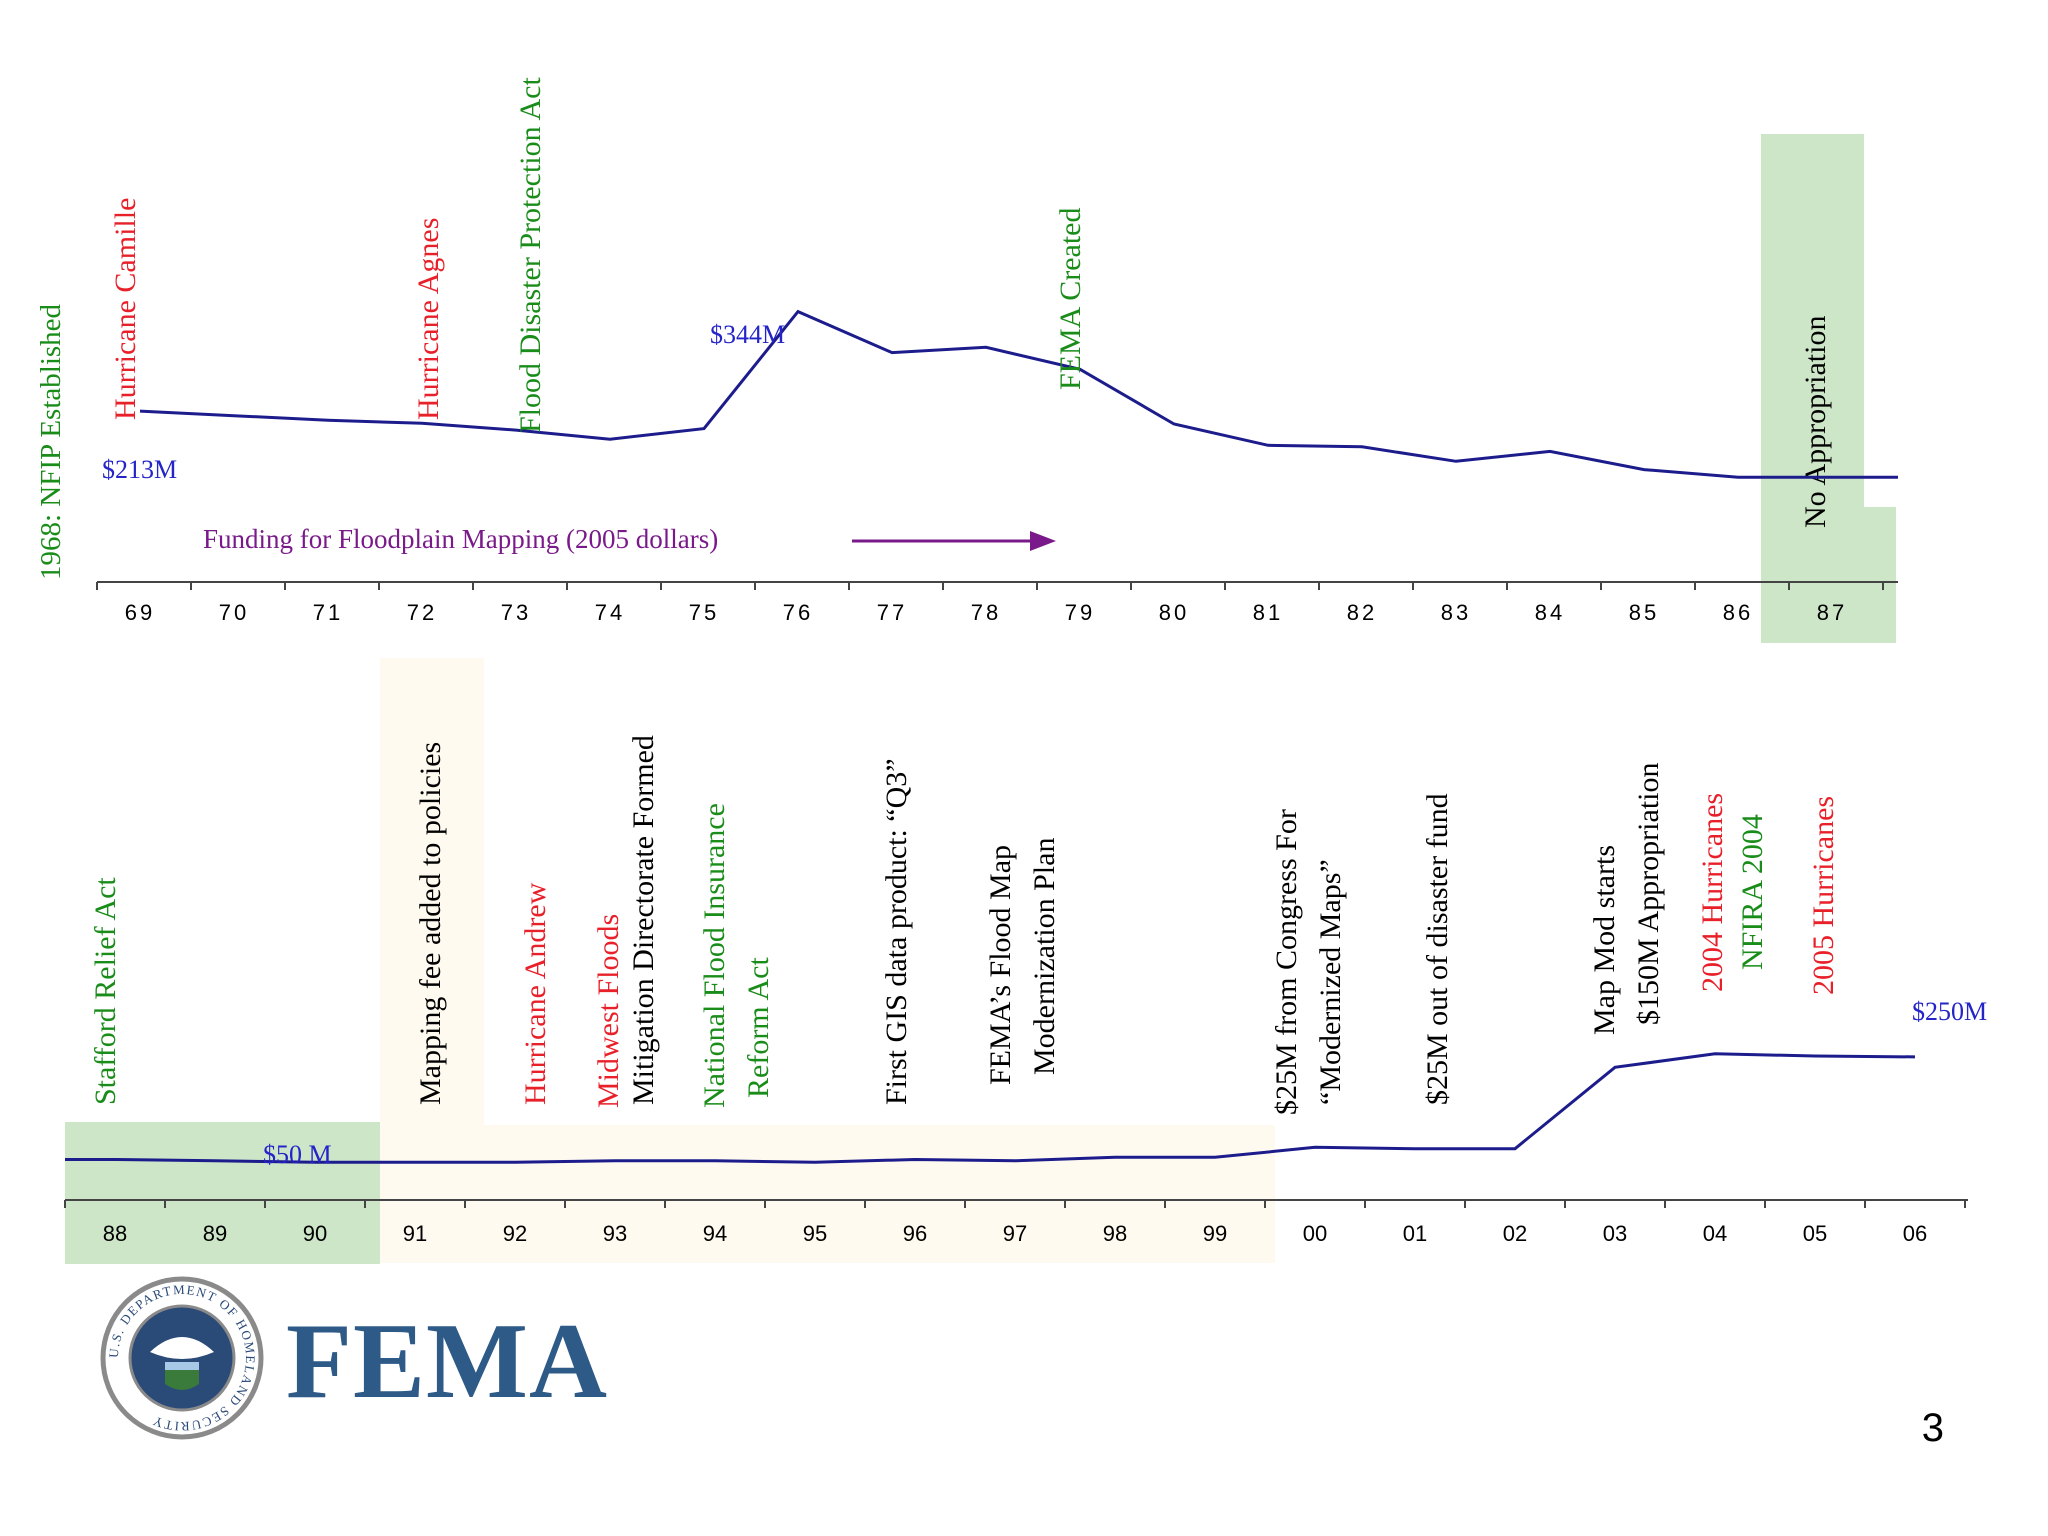  What do you see at coordinates (1832, 612) in the screenshot?
I see `top-tick-label: 87` at bounding box center [1832, 612].